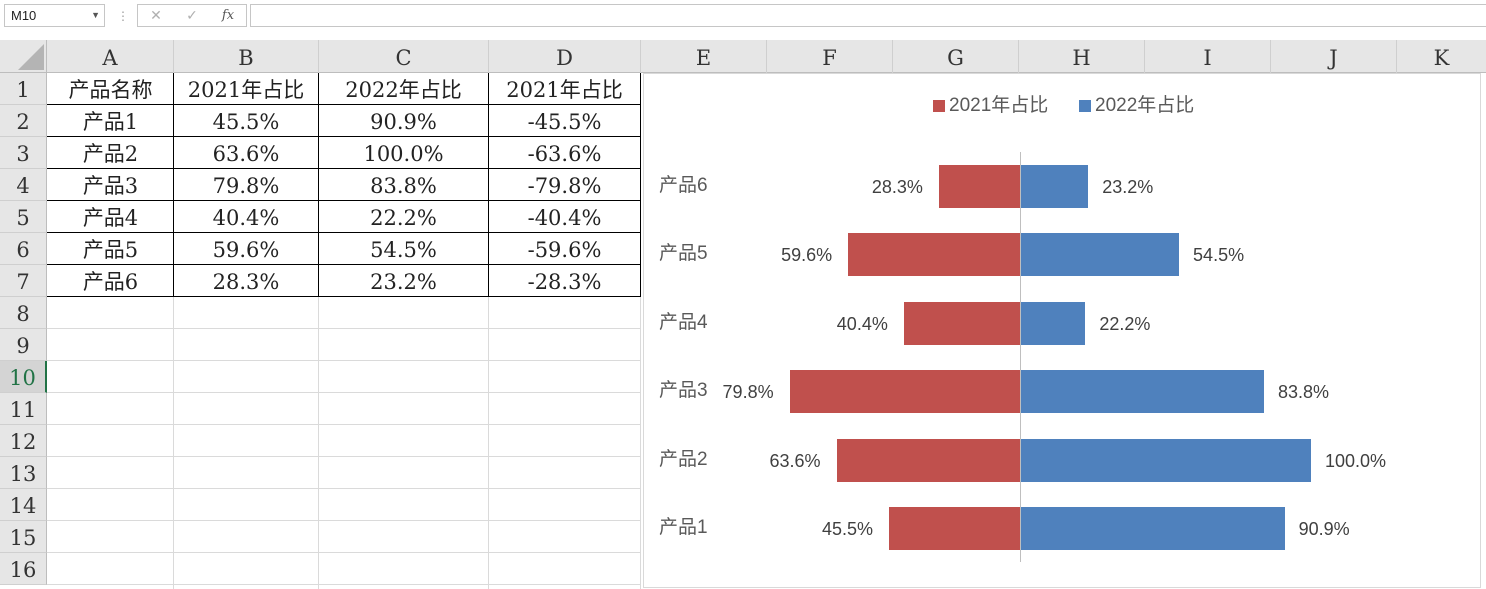  What do you see at coordinates (23, 537) in the screenshot?
I see `row-header-15: 15` at bounding box center [23, 537].